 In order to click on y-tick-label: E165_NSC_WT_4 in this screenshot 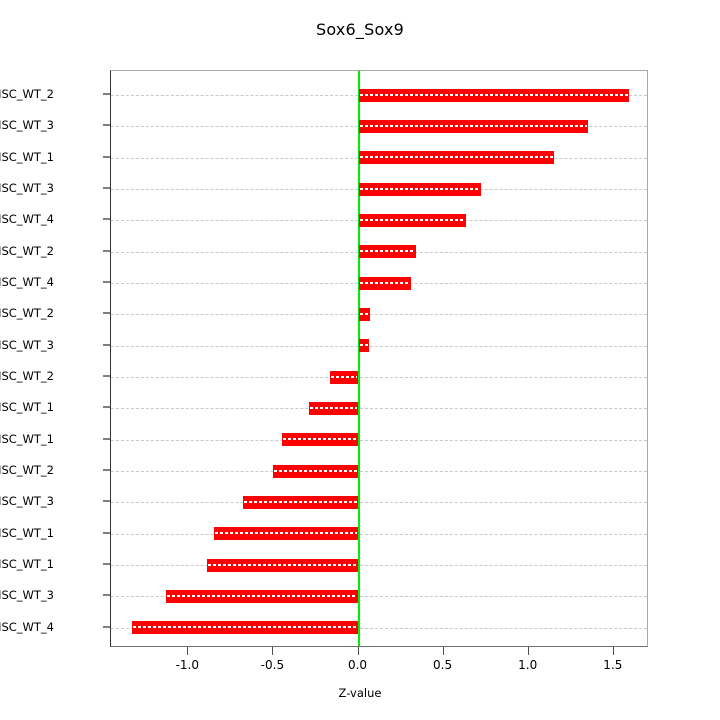, I will do `click(27, 219)`.